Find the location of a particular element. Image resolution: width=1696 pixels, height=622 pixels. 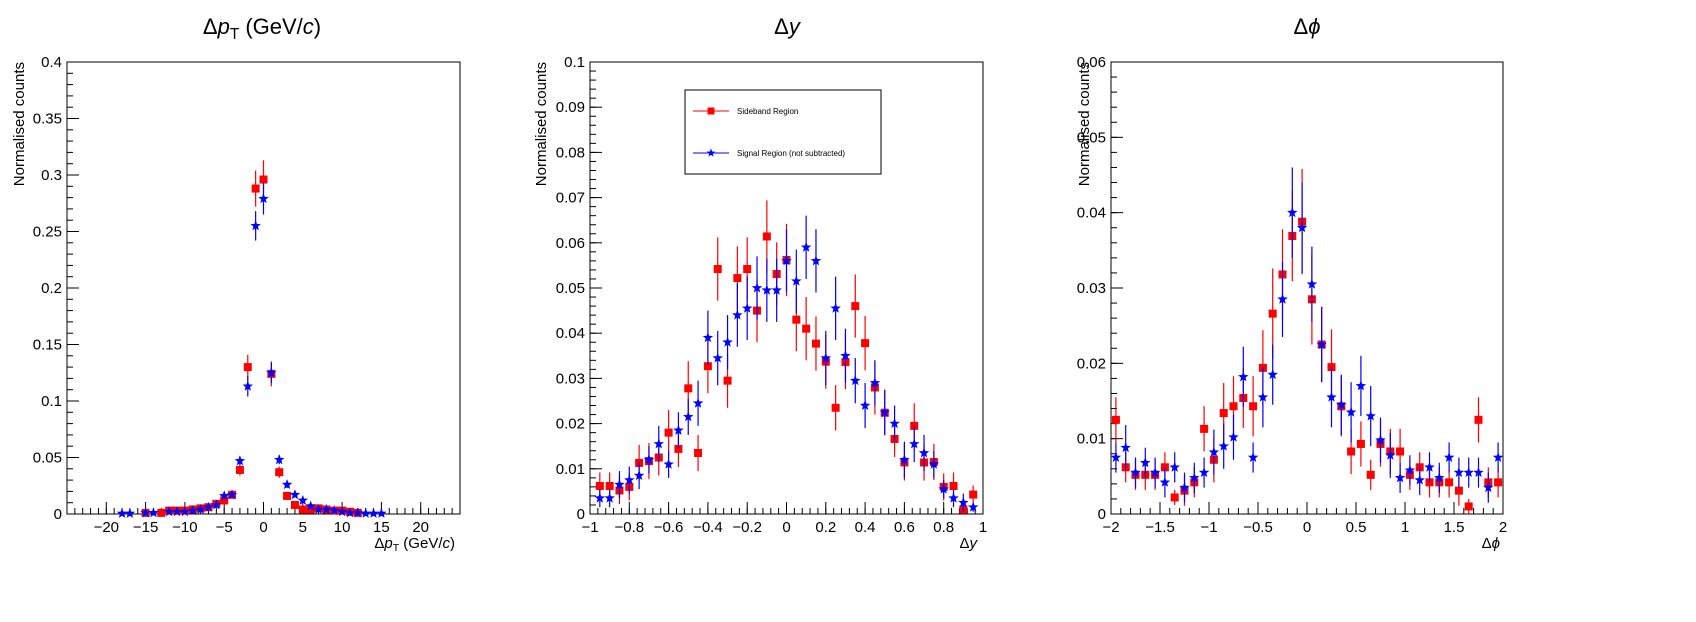

x-tick-label: −10 is located at coordinates (184, 527).